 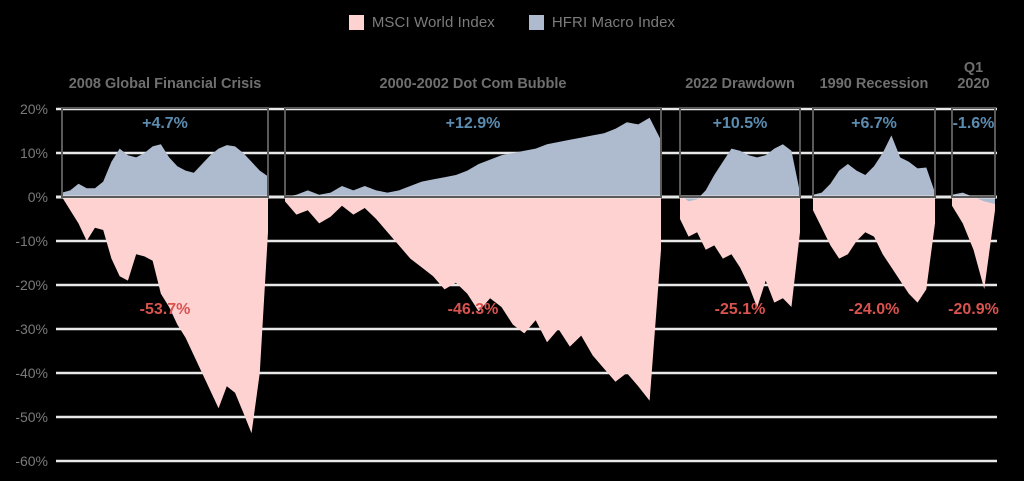 I want to click on panel-header-dotcom: 2000-2002 Dot Com Bubble, so click(x=473, y=84).